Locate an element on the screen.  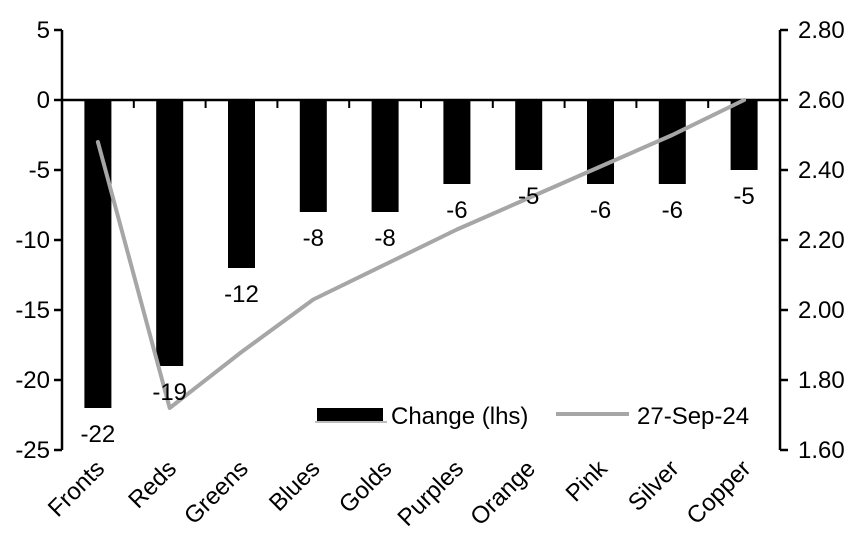
right-axis-tick-label: 2.20 is located at coordinates (821, 240).